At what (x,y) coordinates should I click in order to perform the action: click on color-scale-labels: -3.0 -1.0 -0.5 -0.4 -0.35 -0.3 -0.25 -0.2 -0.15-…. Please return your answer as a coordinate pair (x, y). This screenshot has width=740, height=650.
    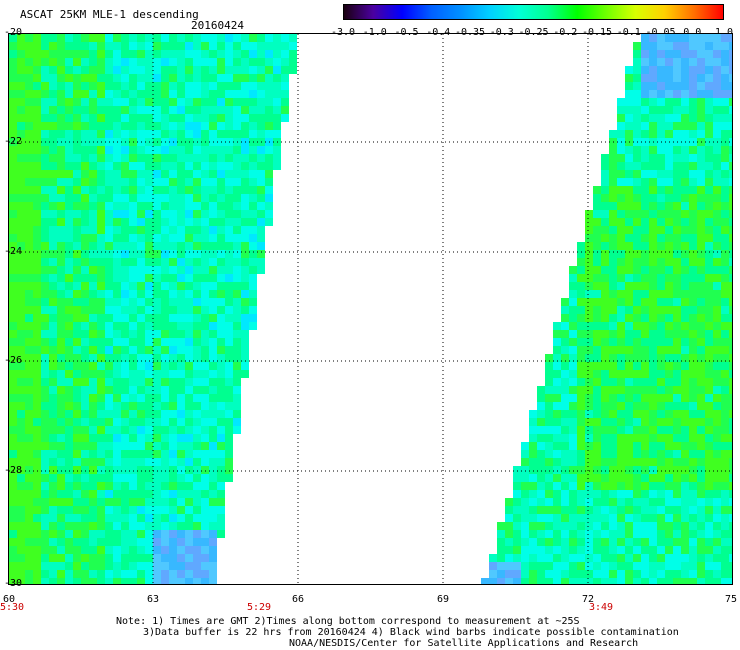
    Looking at the image, I should click on (532, 34).